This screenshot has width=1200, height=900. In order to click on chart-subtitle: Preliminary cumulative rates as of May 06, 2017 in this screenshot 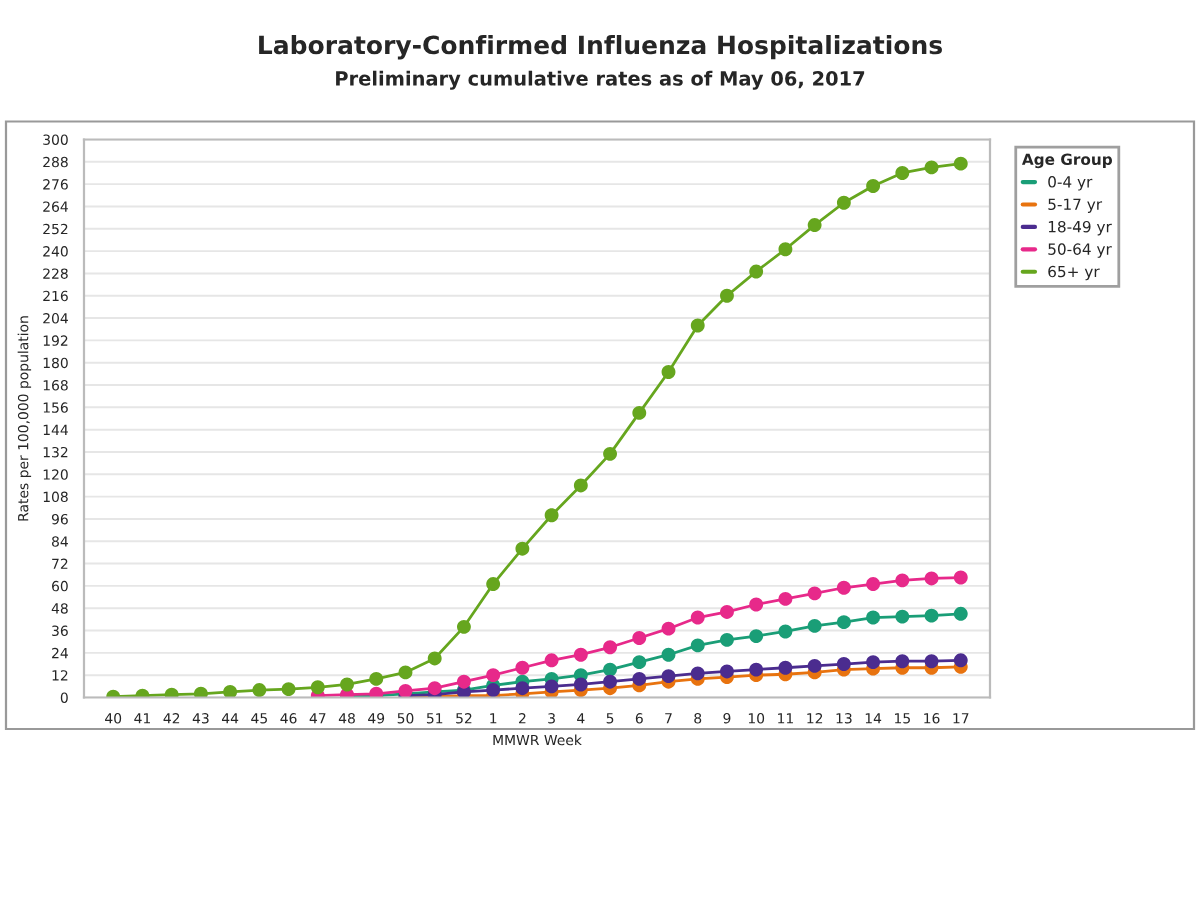, I will do `click(600, 80)`.